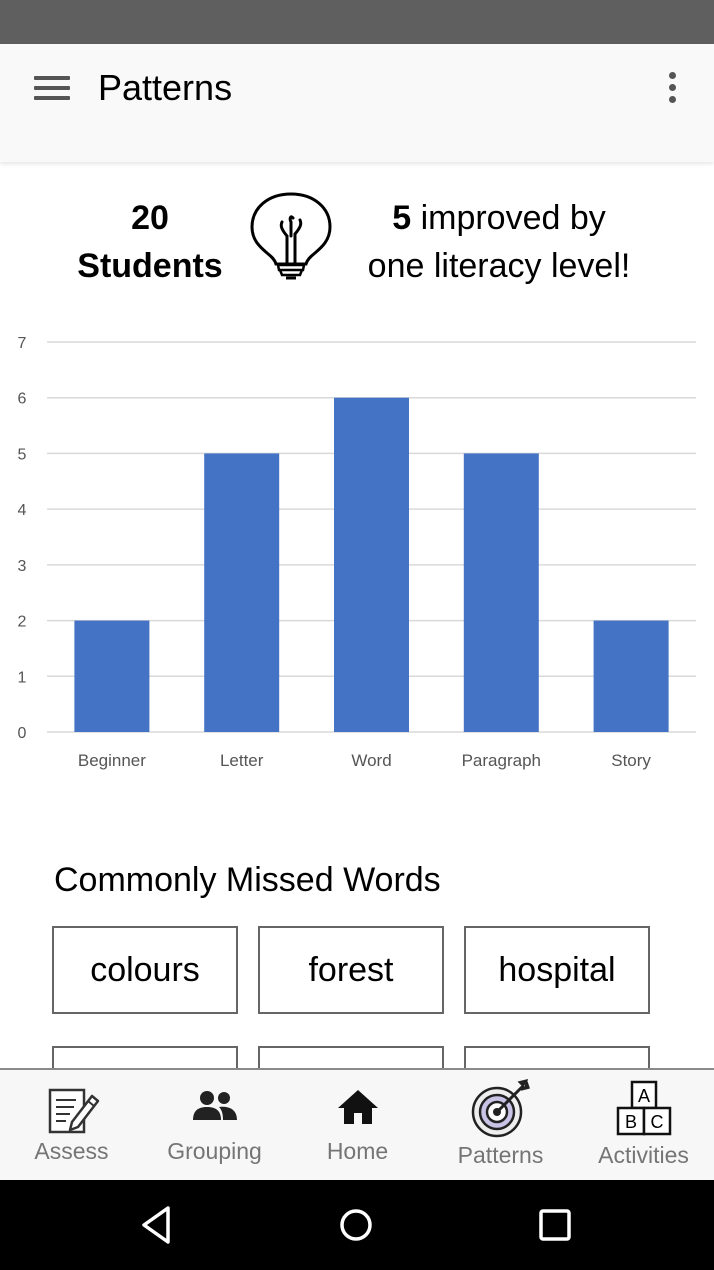 Image resolution: width=714 pixels, height=1270 pixels. I want to click on abc-blocks-icon: A B C, so click(643, 1108).